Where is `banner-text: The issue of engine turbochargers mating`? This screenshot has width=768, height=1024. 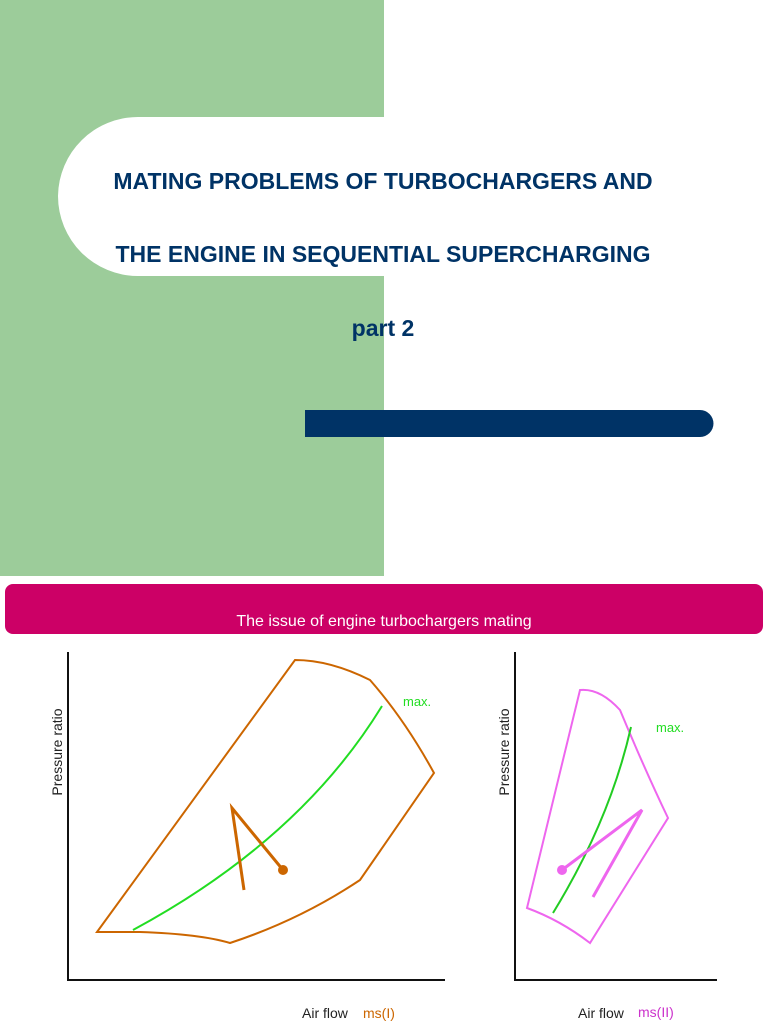 banner-text: The issue of engine turbochargers mating is located at coordinates (383, 621).